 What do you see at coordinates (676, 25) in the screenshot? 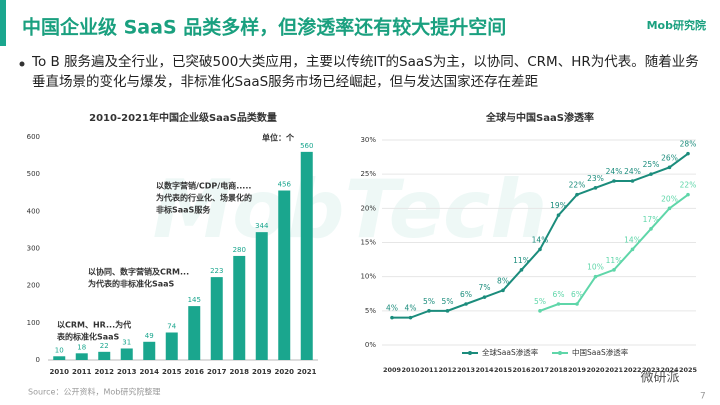
I see `logo: Mob研究院` at bounding box center [676, 25].